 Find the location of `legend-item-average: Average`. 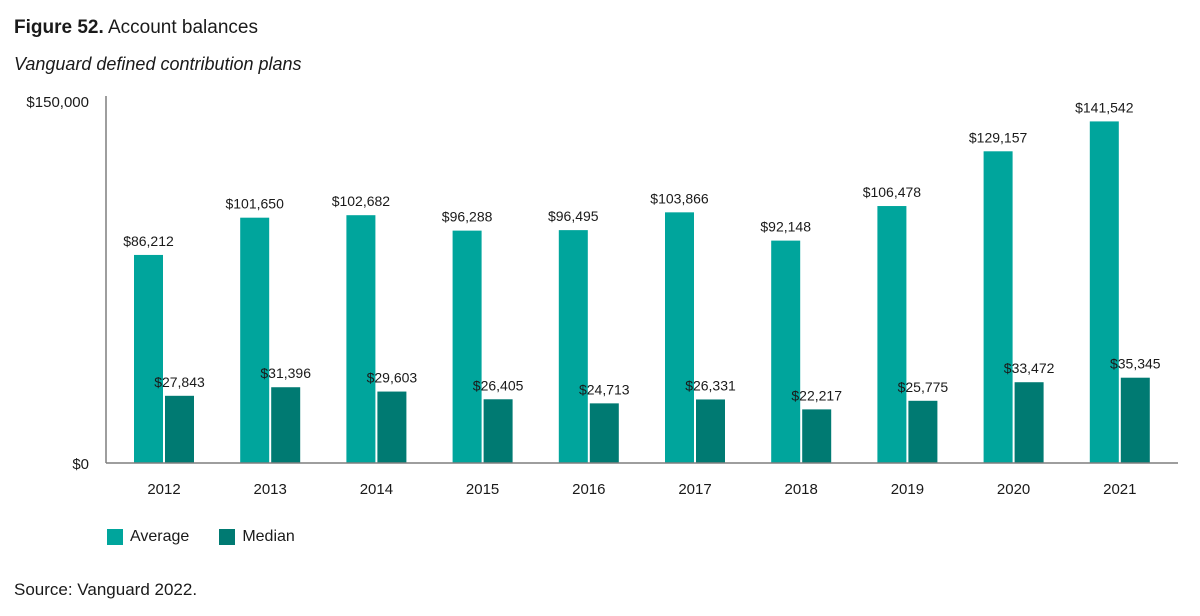

legend-item-average: Average is located at coordinates (148, 537).